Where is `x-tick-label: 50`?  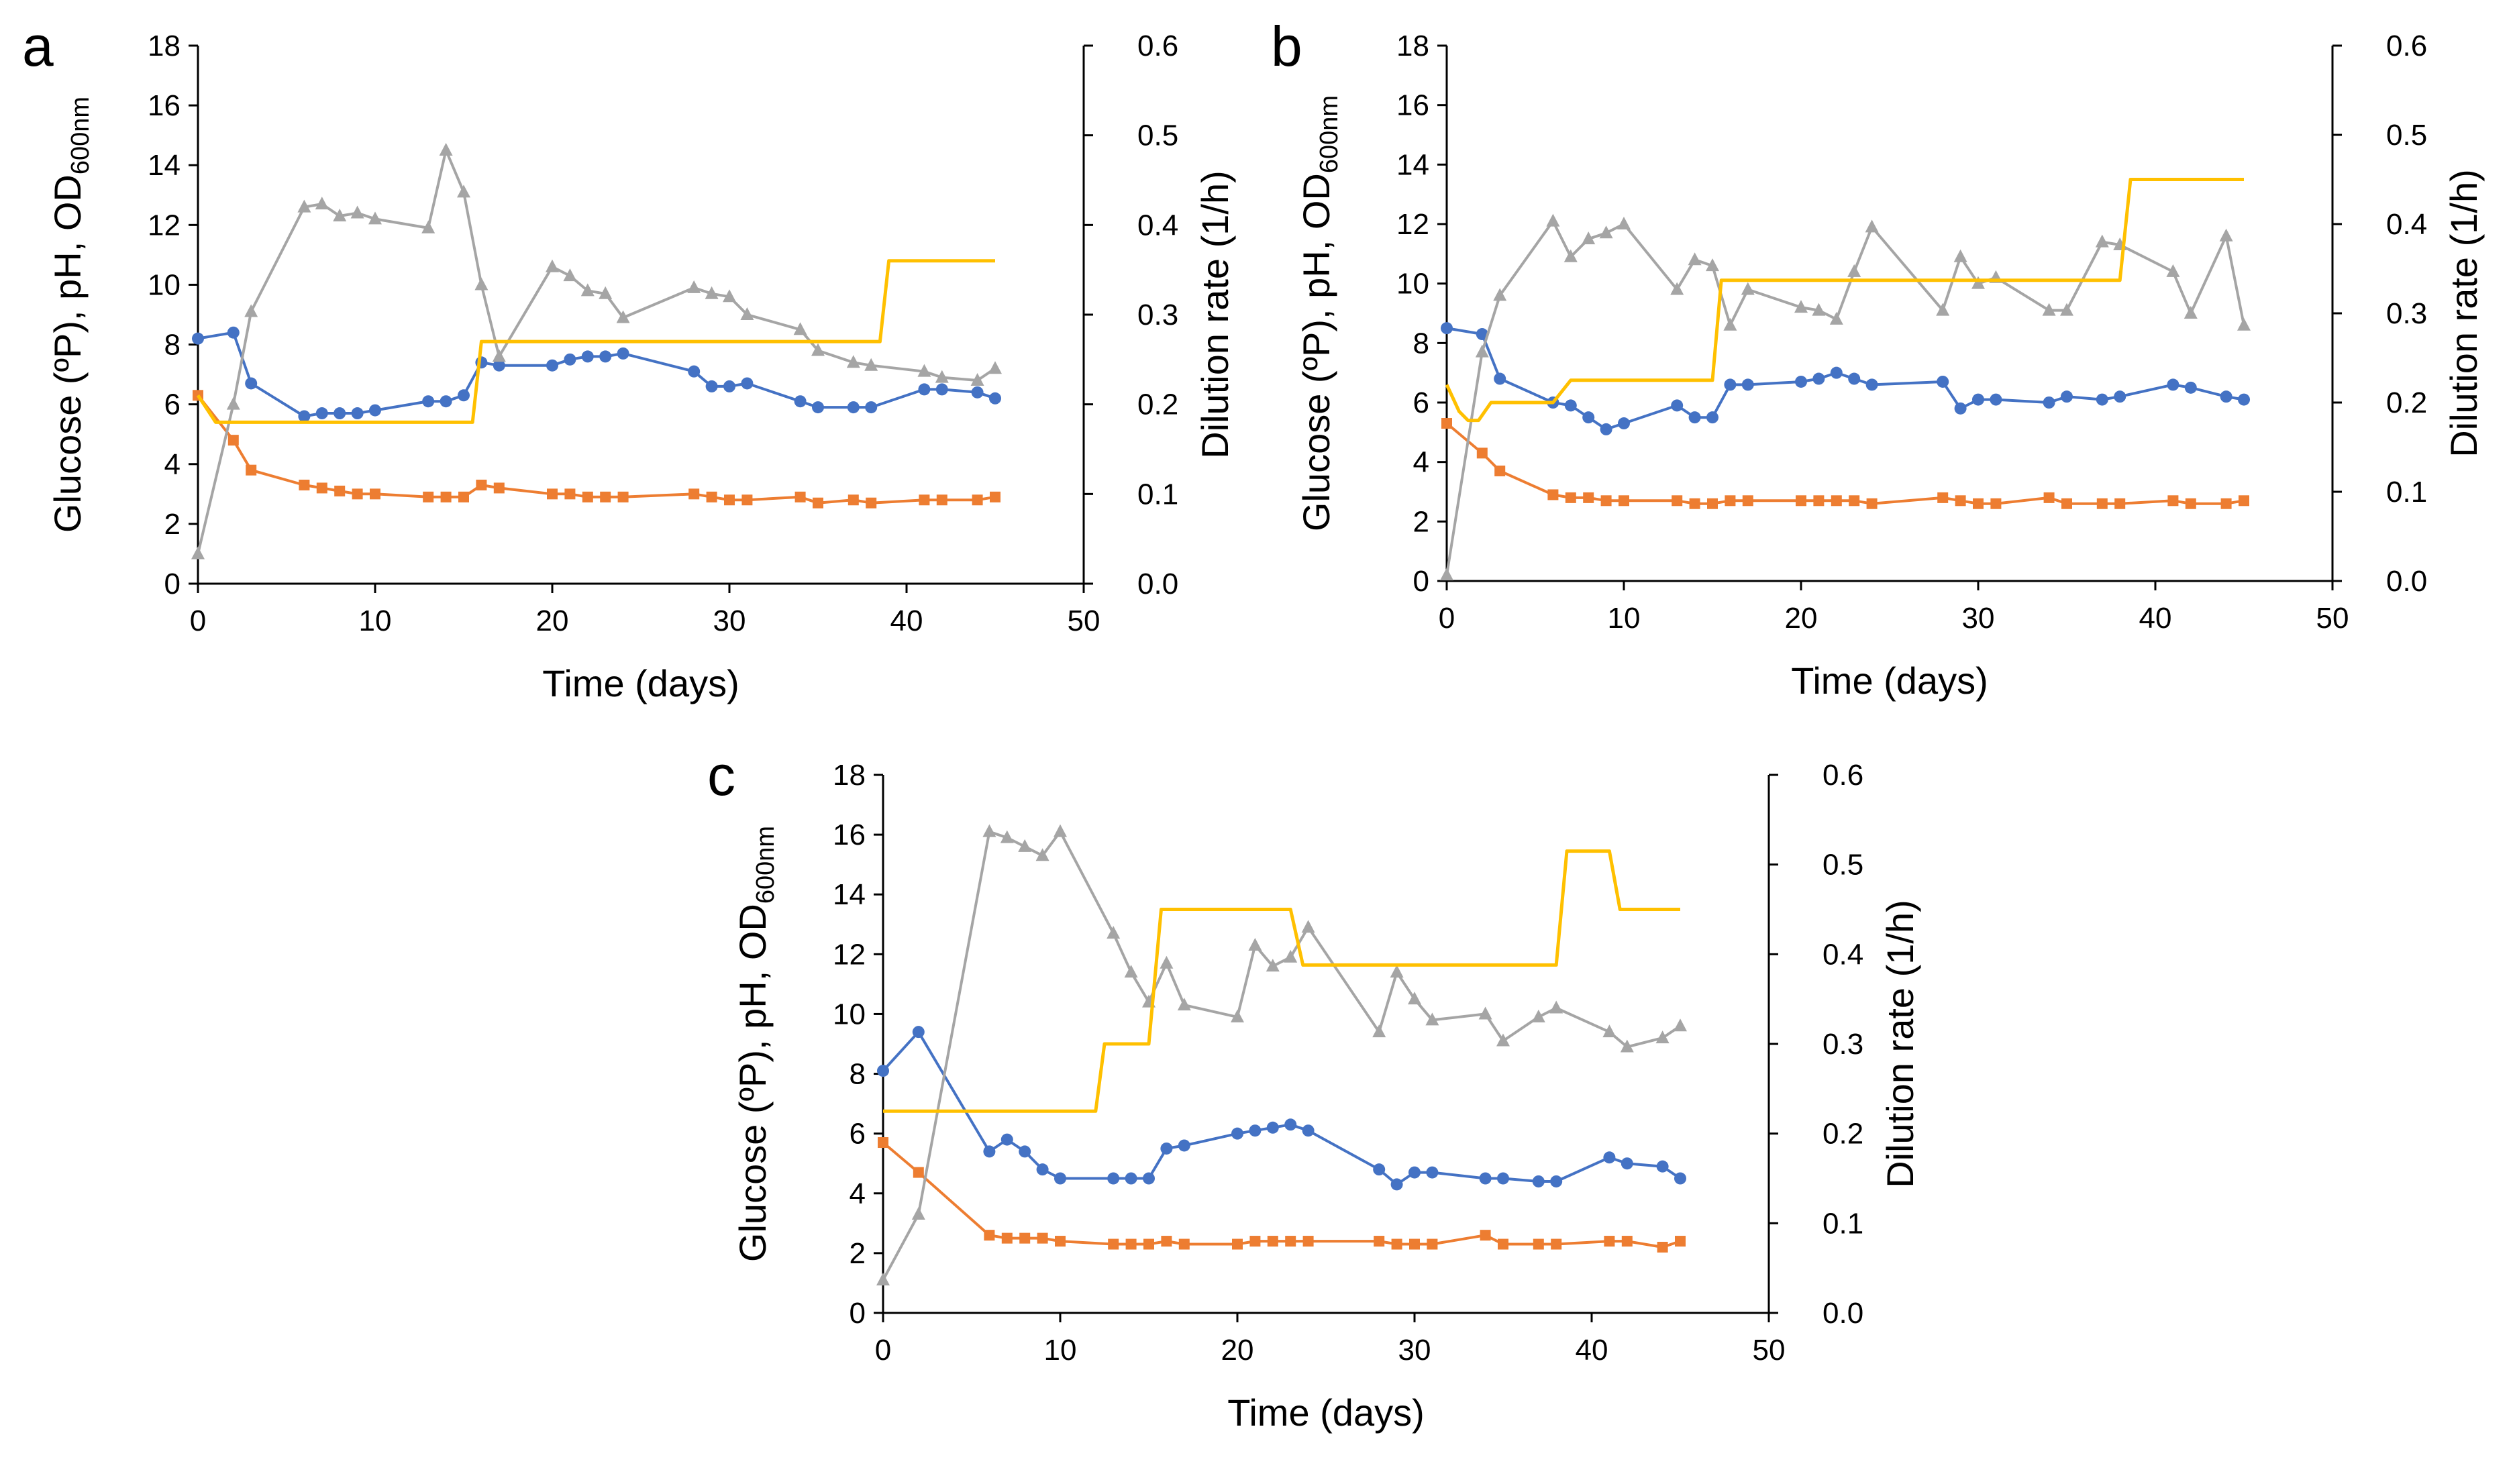 x-tick-label: 50 is located at coordinates (1769, 1350).